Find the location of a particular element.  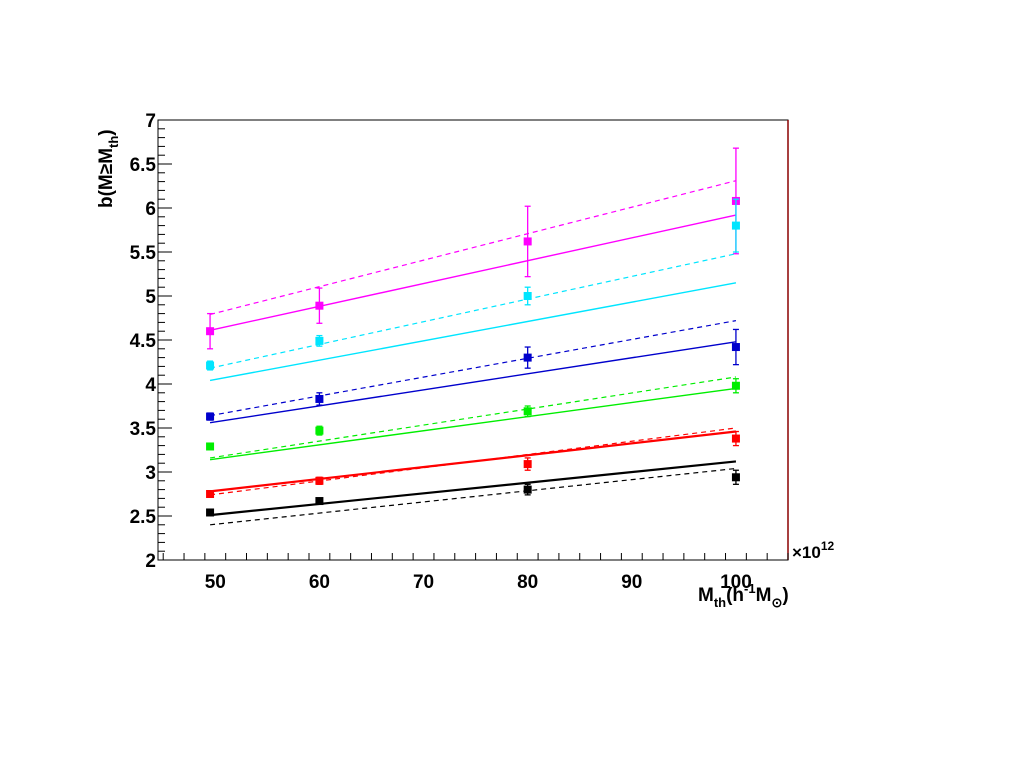

y-tick-label: 4.5 is located at coordinates (143, 341).